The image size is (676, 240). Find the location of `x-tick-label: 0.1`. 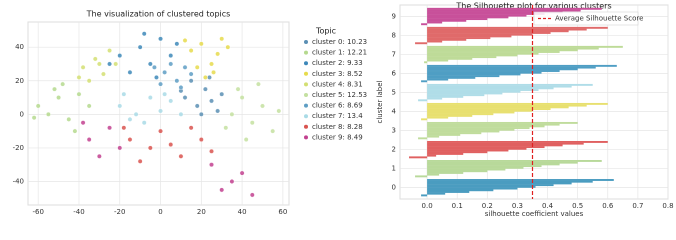

x-tick-label: 0.1 is located at coordinates (457, 206).